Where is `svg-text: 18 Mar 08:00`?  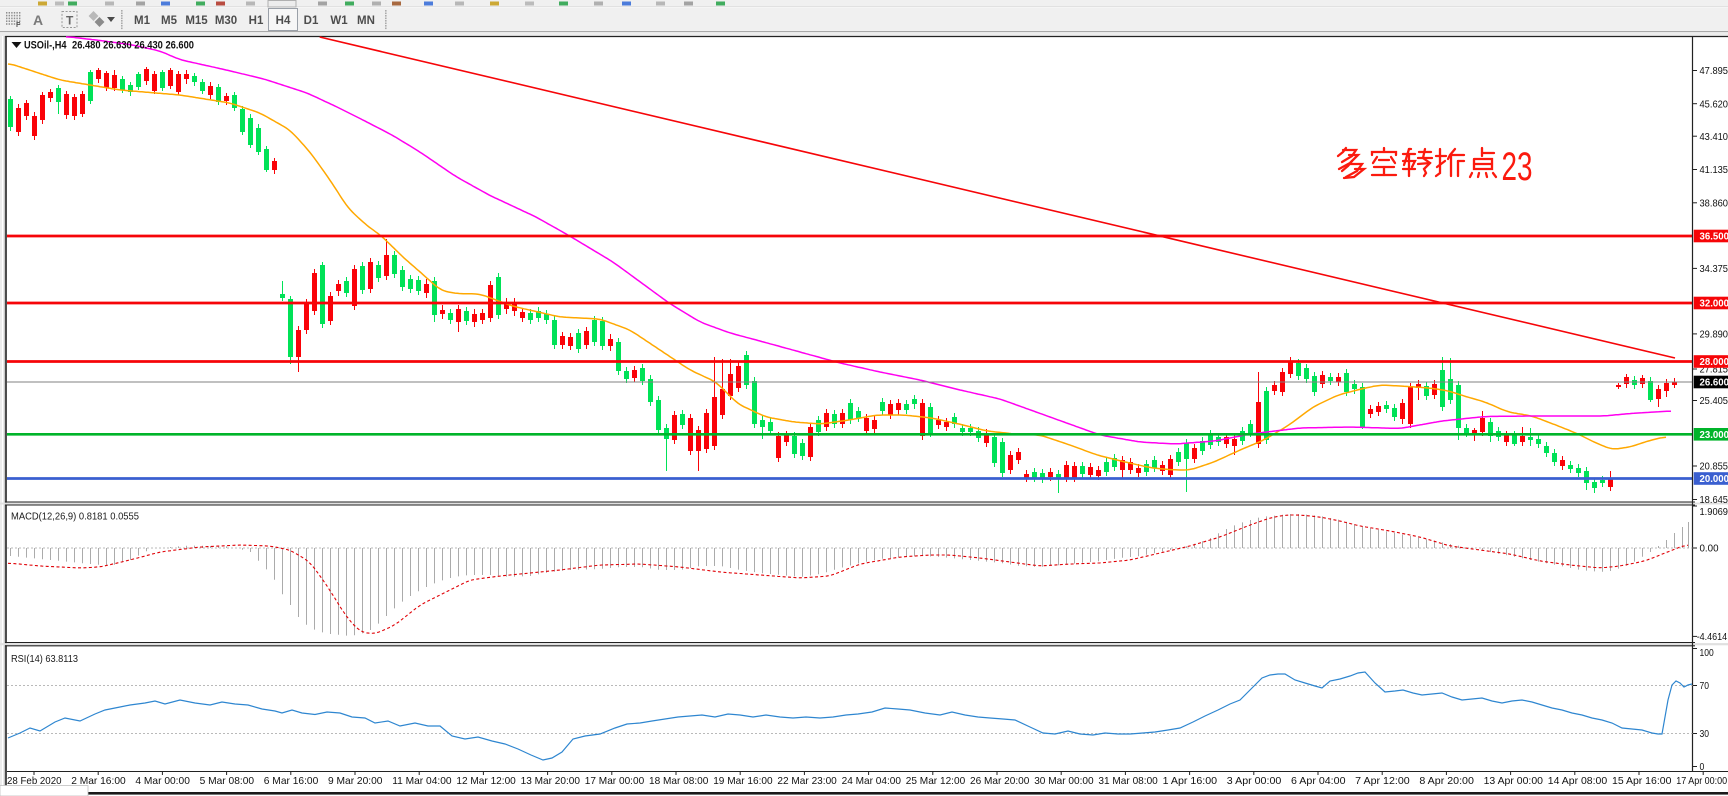 svg-text: 18 Mar 08:00 is located at coordinates (679, 781).